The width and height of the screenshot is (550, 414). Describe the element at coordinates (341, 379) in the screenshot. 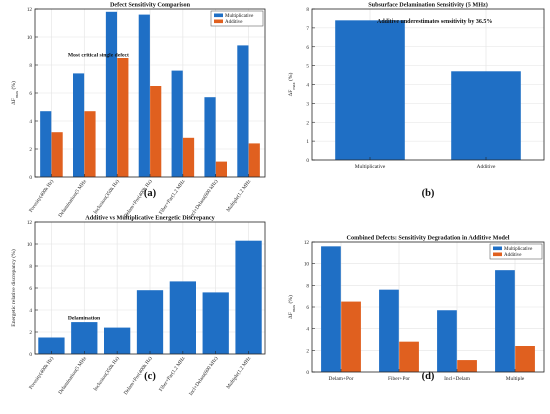

I see `x-tick-label: Delam+Por` at that location.